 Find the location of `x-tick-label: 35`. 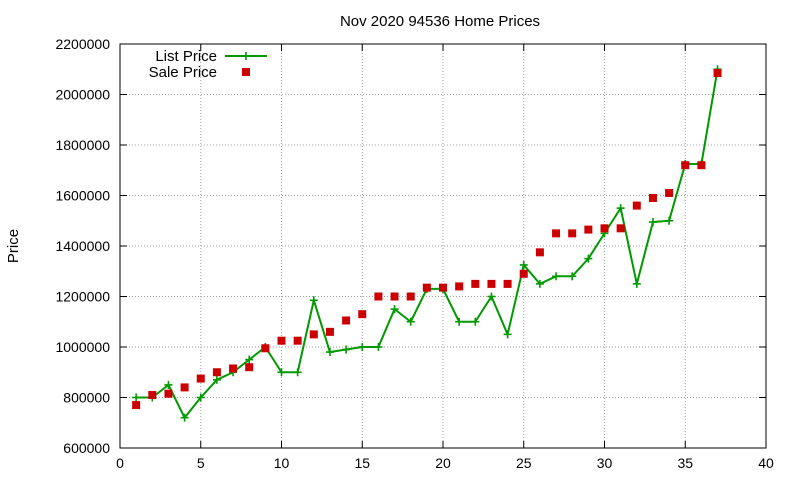

x-tick-label: 35 is located at coordinates (685, 463).